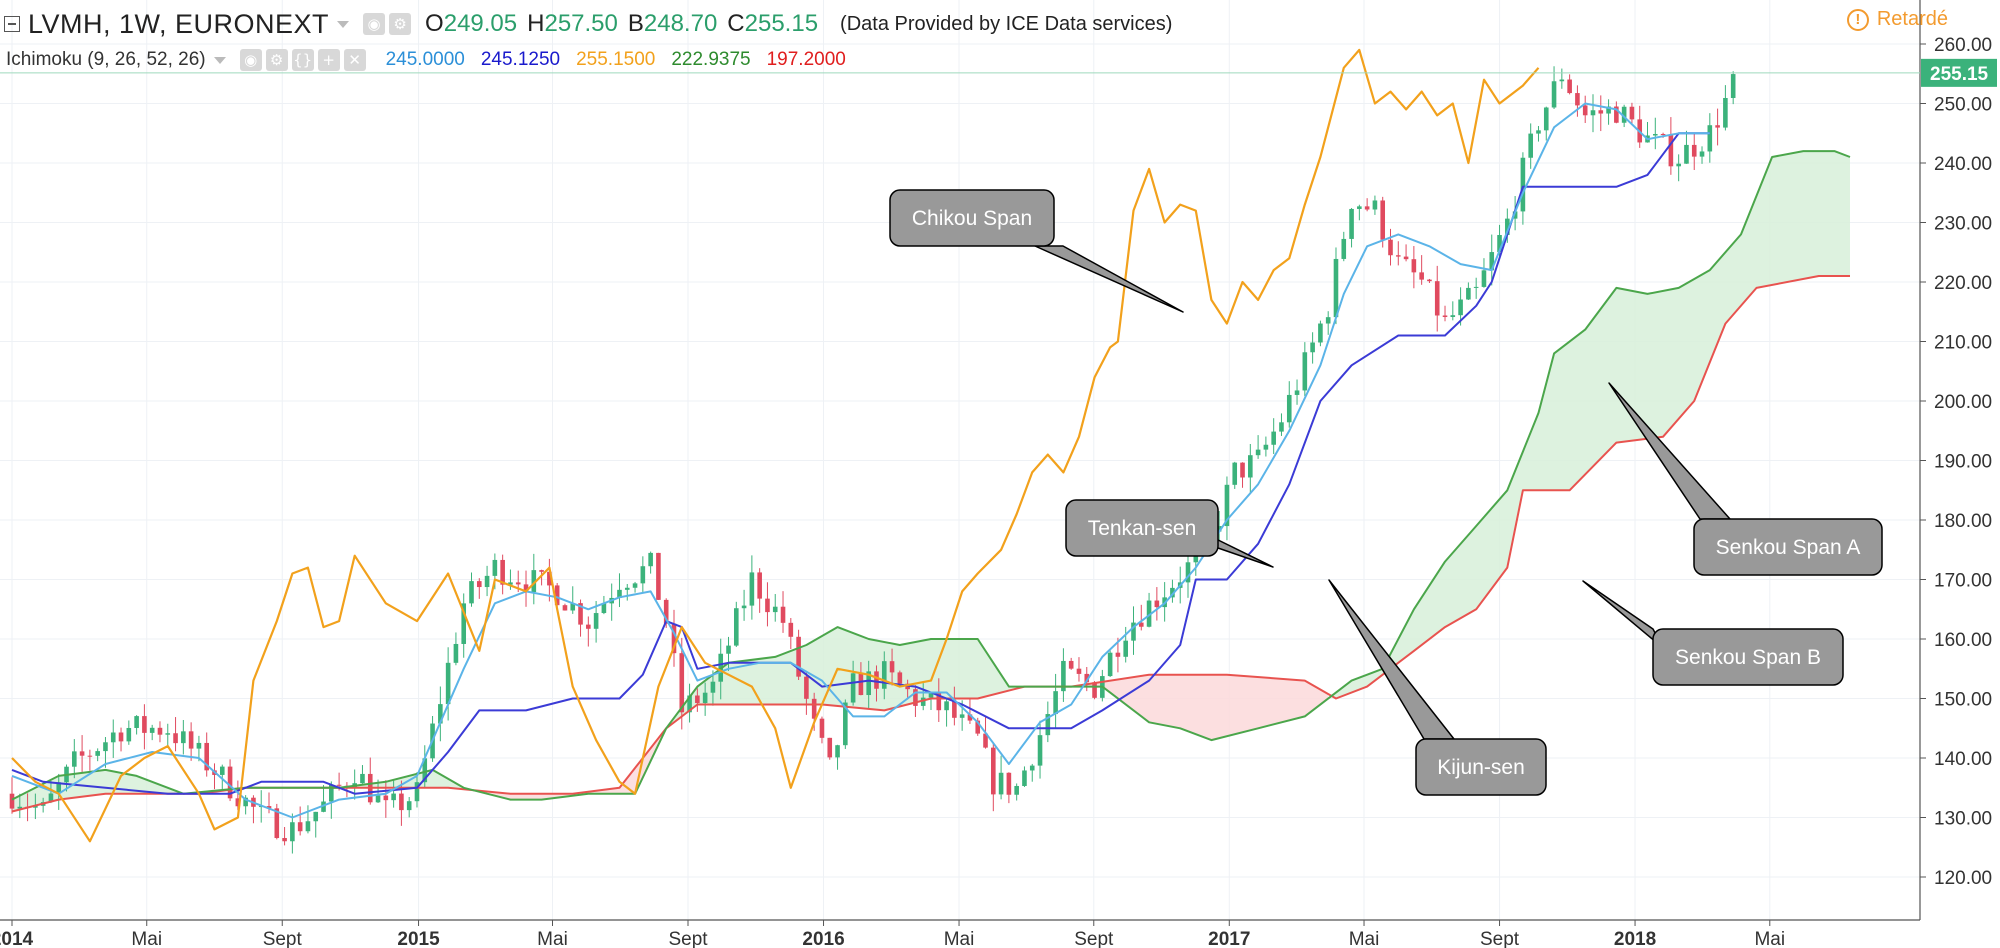 This screenshot has width=2000, height=948. What do you see at coordinates (354, 60) in the screenshot?
I see `close-icon: ✕` at bounding box center [354, 60].